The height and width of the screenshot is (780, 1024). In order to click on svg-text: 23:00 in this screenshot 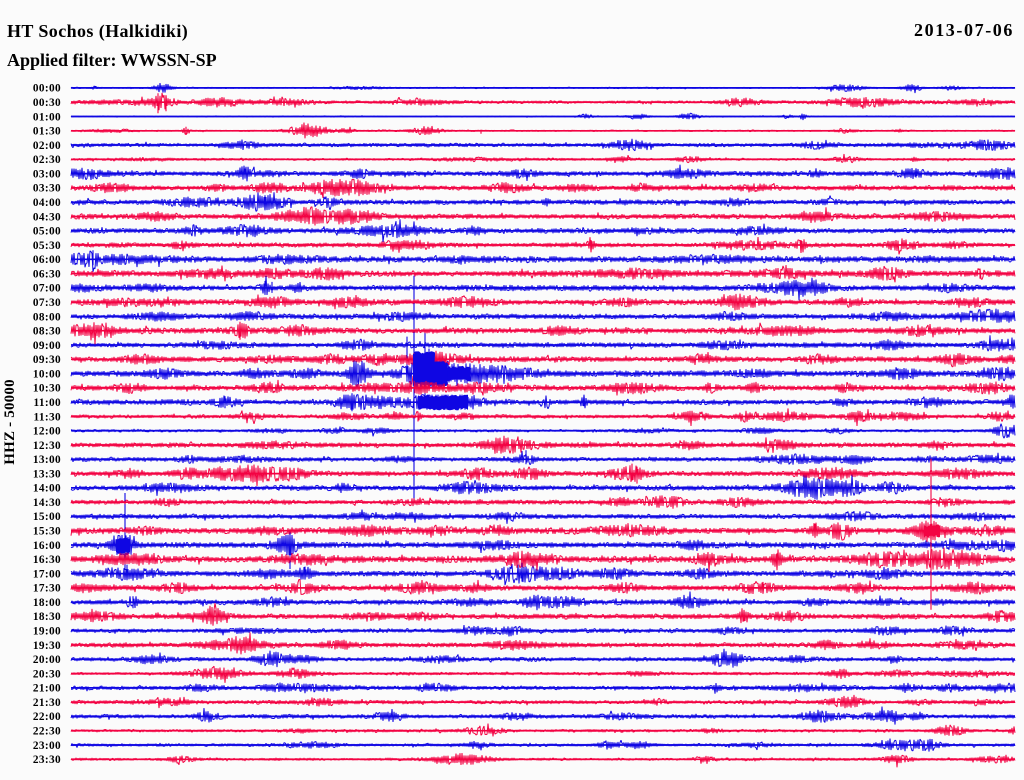, I will do `click(47, 746)`.